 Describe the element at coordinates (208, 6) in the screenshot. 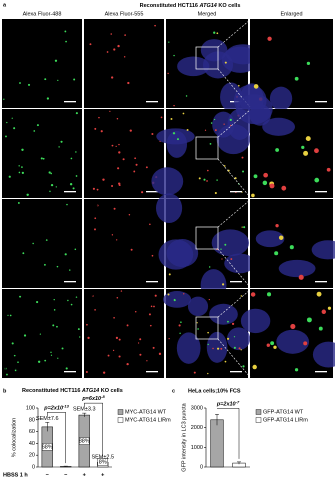

I see `title-part: ATG14` at that location.